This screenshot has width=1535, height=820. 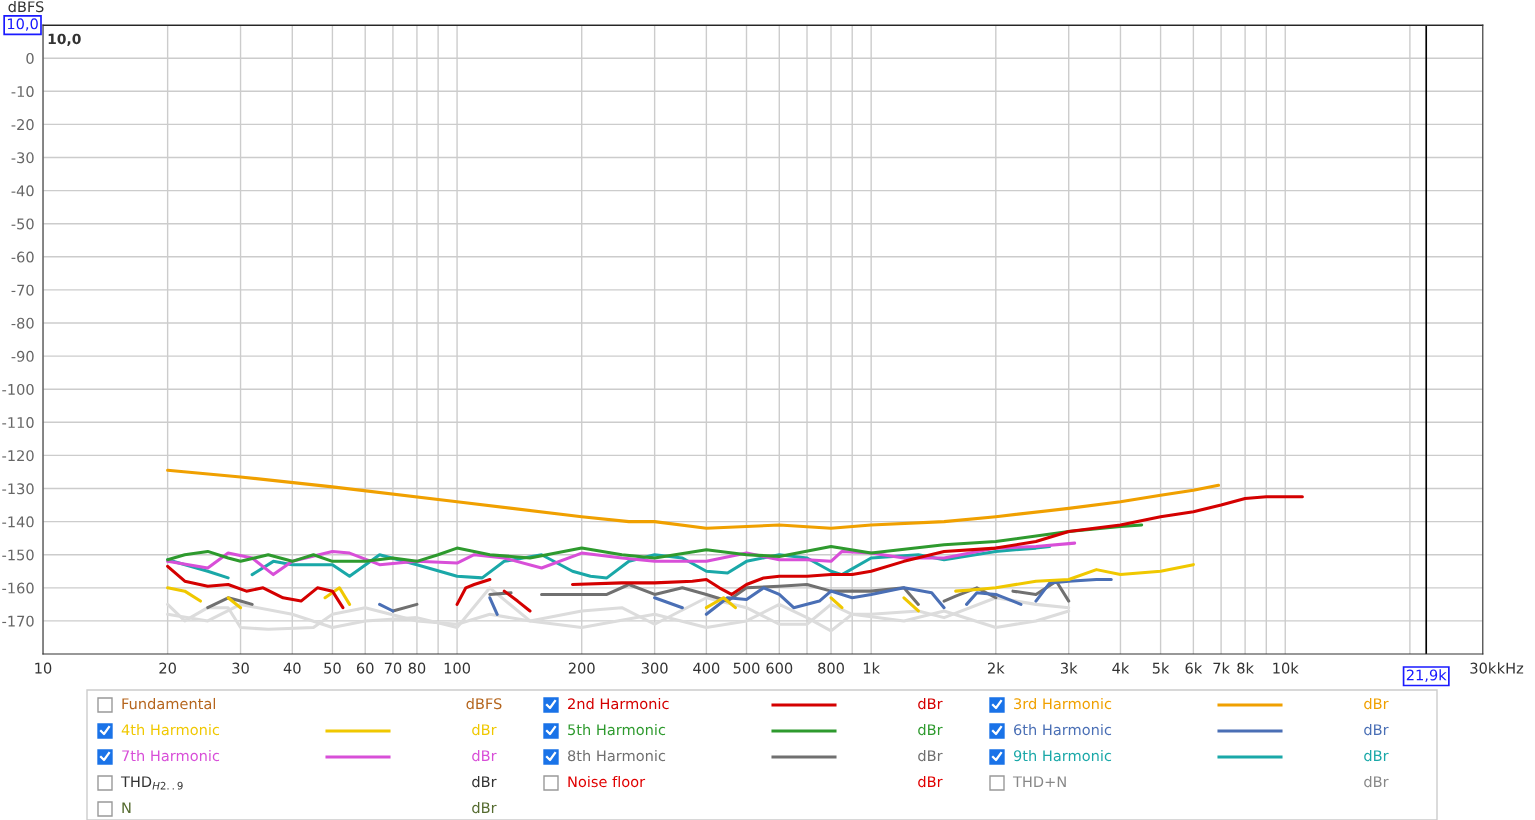 I want to click on y-tick-label: -20, so click(x=22, y=125).